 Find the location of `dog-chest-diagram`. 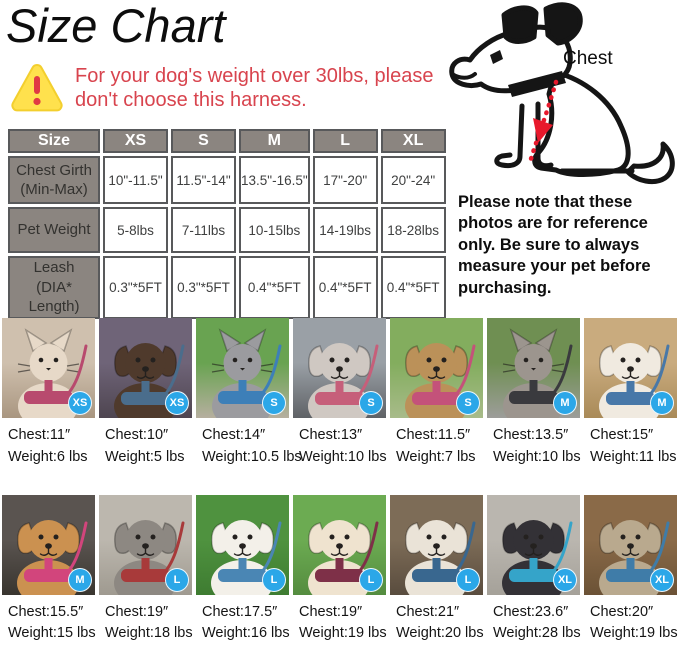

dog-chest-diagram is located at coordinates (562, 93).